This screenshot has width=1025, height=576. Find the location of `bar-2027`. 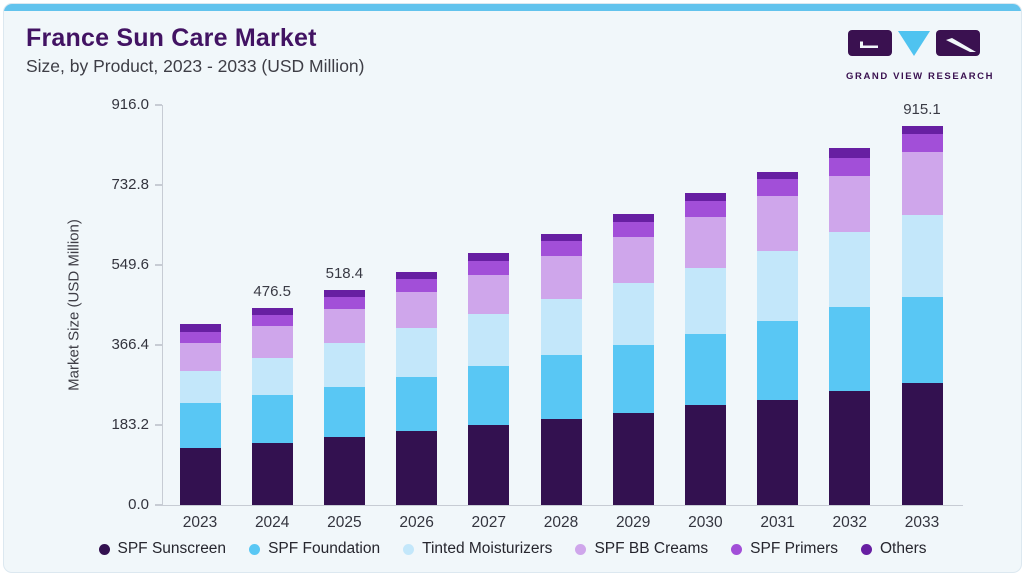

bar-2027 is located at coordinates (489, 379).